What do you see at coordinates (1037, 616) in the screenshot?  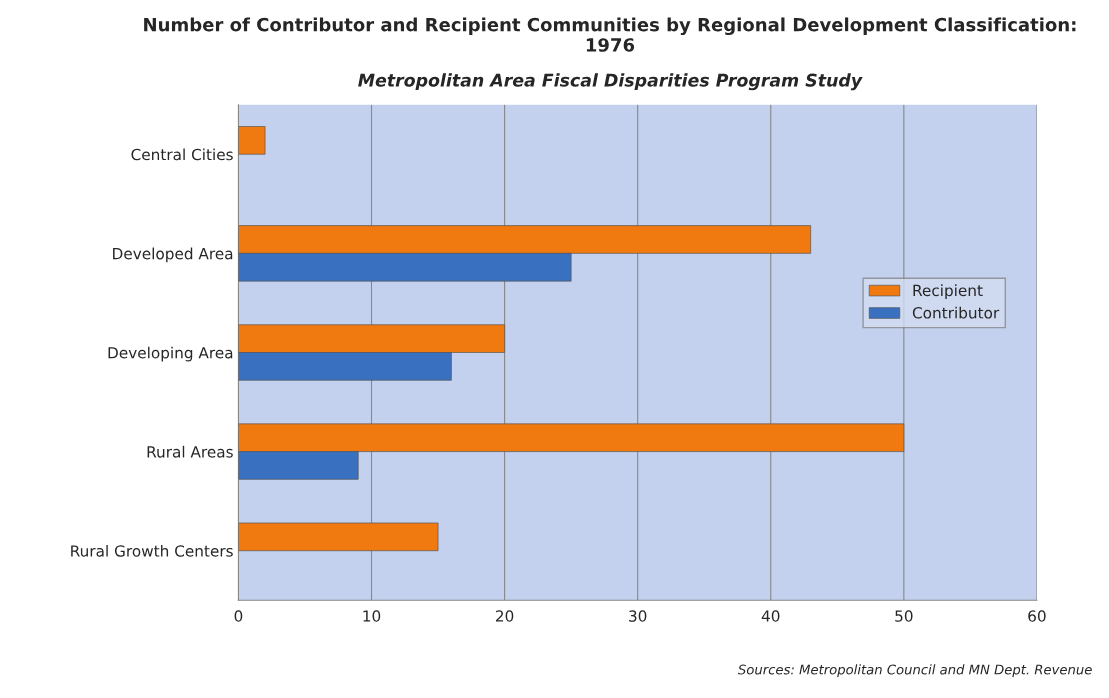 I see `x-tick-label: 60` at bounding box center [1037, 616].